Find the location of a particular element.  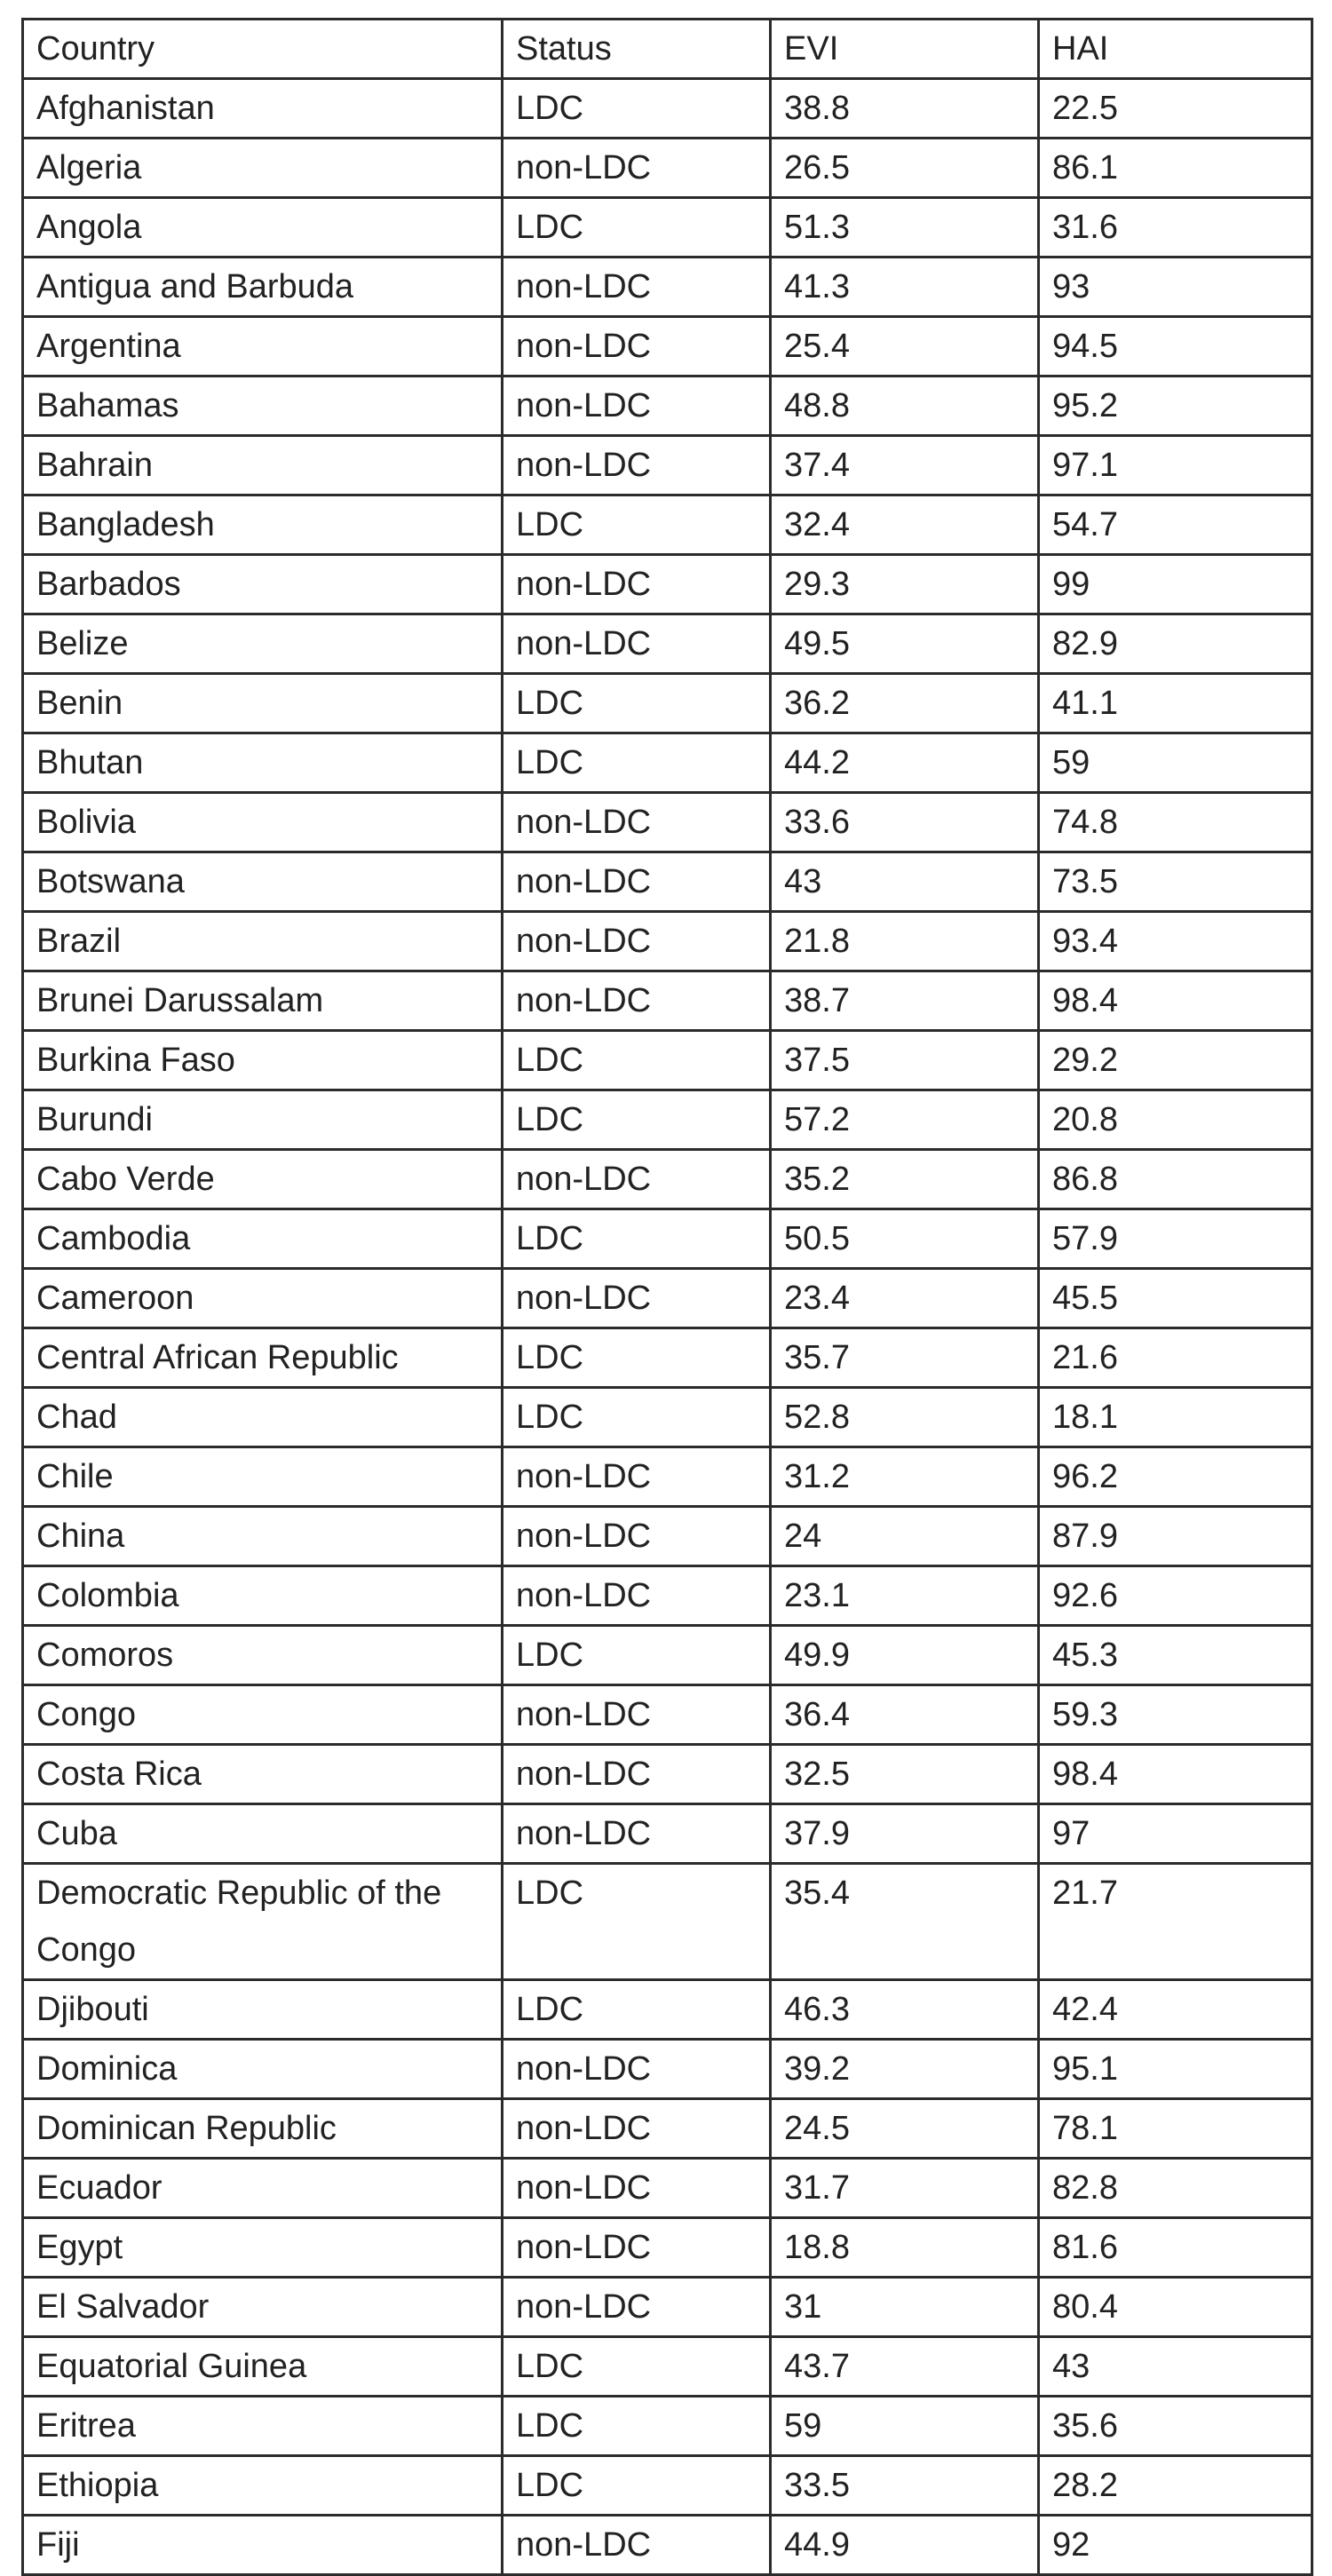

table-row: Argentina non-LDC 25.4 94.5 is located at coordinates (667, 346).